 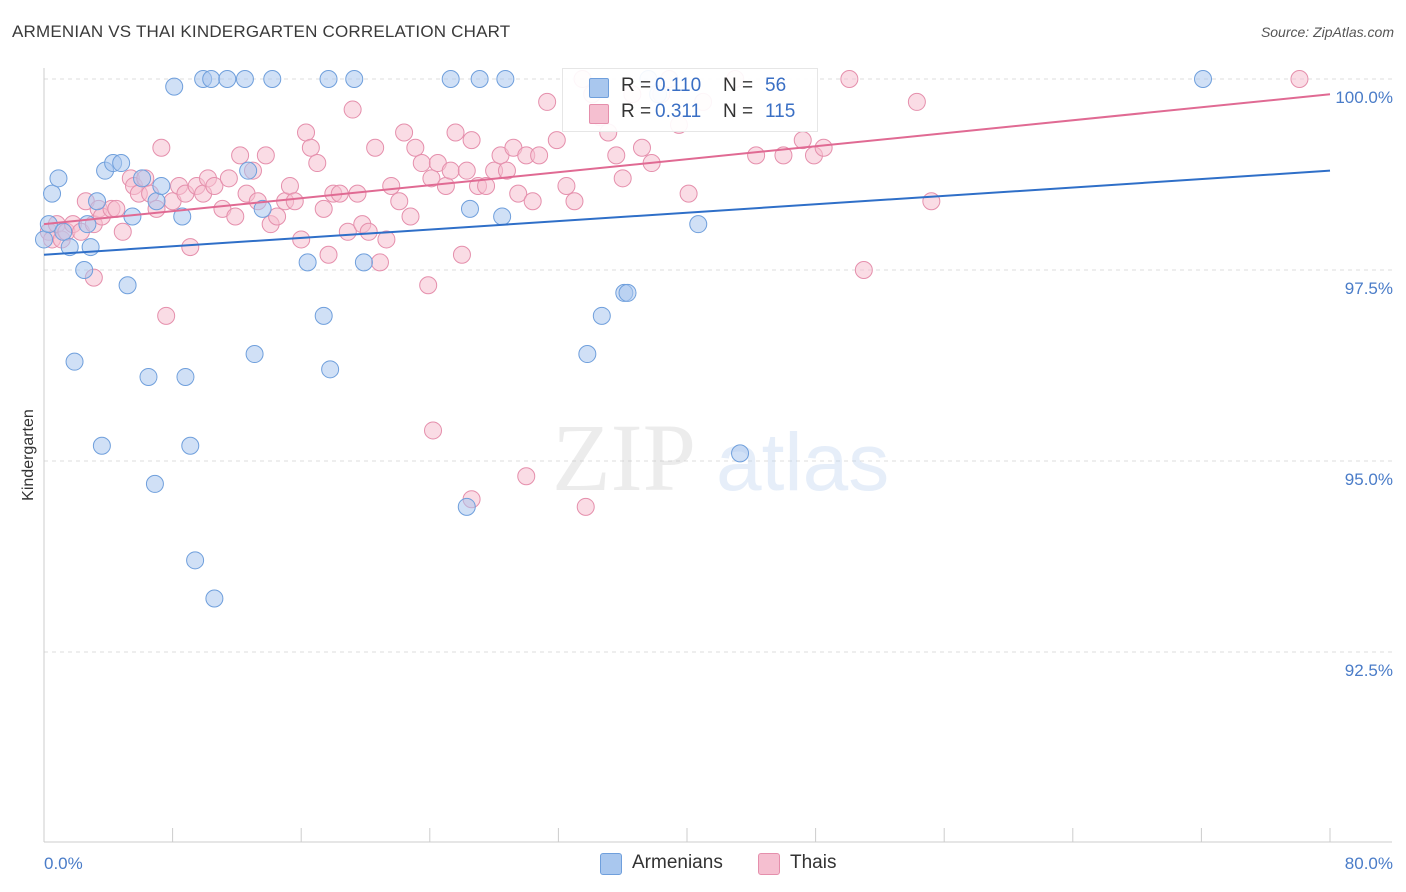 What do you see at coordinates (687, 212) in the screenshot?
I see `armenians-trend-line` at bounding box center [687, 212].